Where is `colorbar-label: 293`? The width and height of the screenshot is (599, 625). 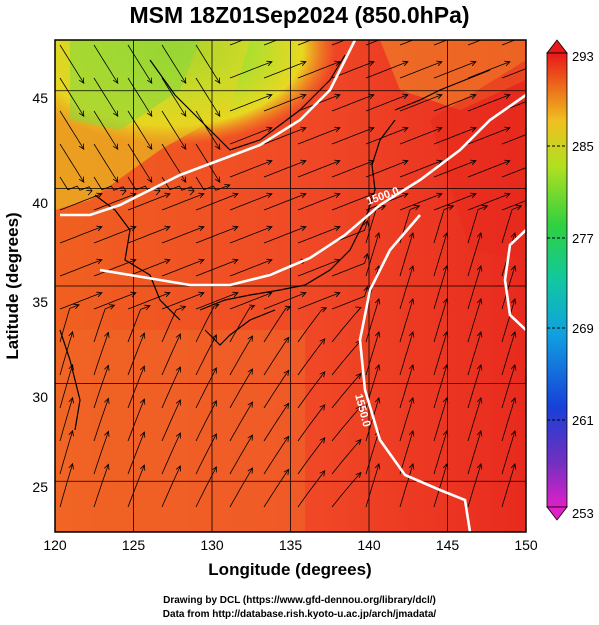
colorbar-label: 293 is located at coordinates (583, 56).